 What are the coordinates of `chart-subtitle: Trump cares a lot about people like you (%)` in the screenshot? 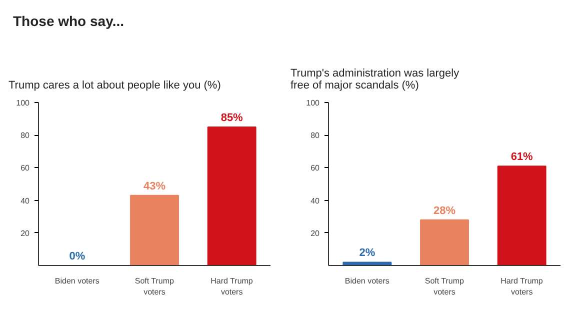 It's located at (114, 86).